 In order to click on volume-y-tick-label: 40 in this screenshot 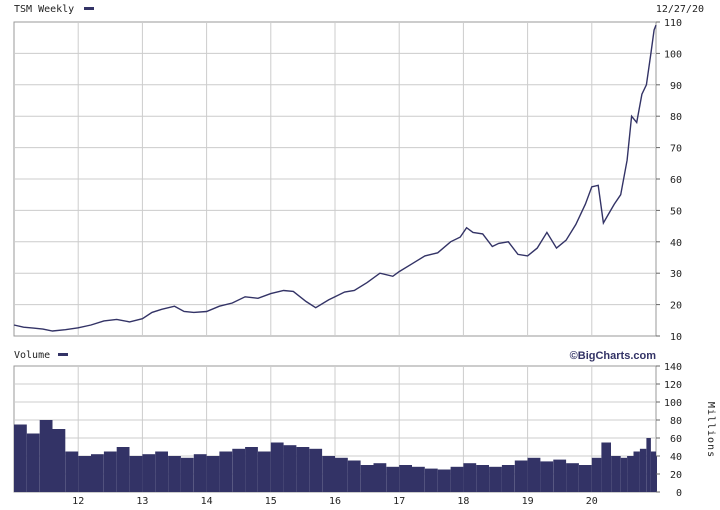, I will do `click(676, 457)`.